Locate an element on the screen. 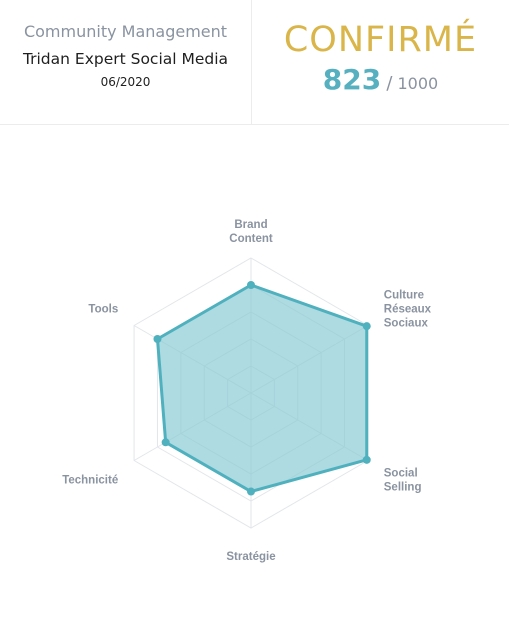  axis-label: Brand Content is located at coordinates (251, 232).